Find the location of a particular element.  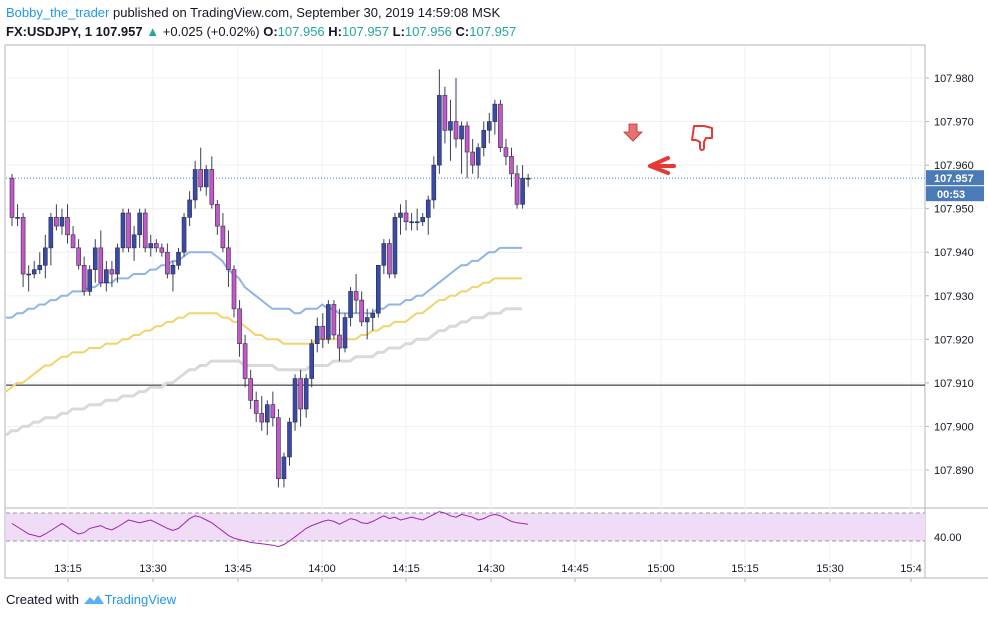

price-tick-label: 107.890 is located at coordinates (954, 471).